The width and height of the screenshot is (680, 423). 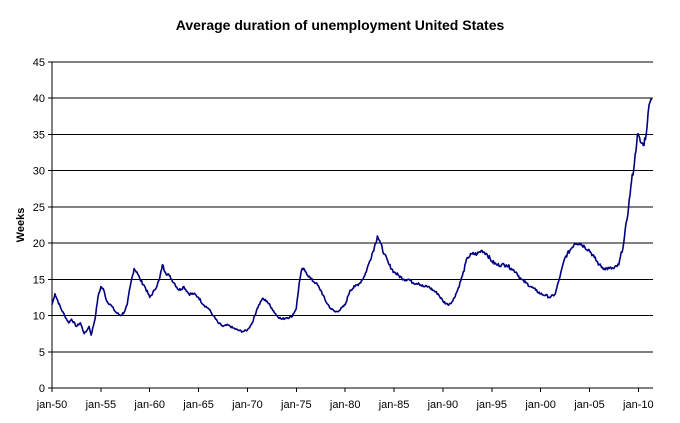 What do you see at coordinates (39, 280) in the screenshot?
I see `y-tick-label: 15` at bounding box center [39, 280].